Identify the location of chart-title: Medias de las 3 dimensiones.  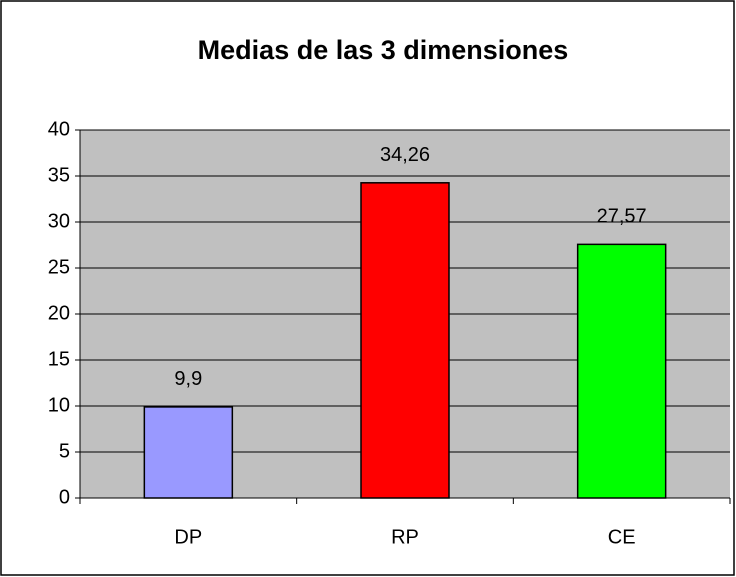
(383, 50).